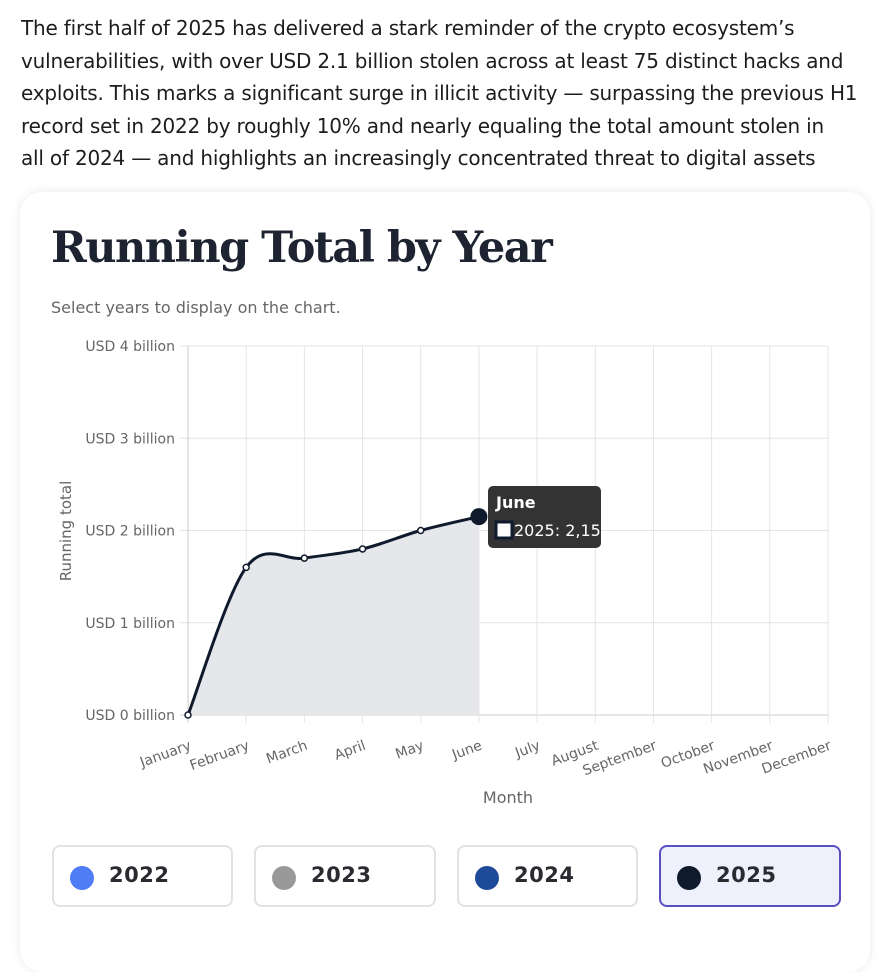 The width and height of the screenshot is (877, 972). I want to click on year-label: 2025, so click(746, 875).